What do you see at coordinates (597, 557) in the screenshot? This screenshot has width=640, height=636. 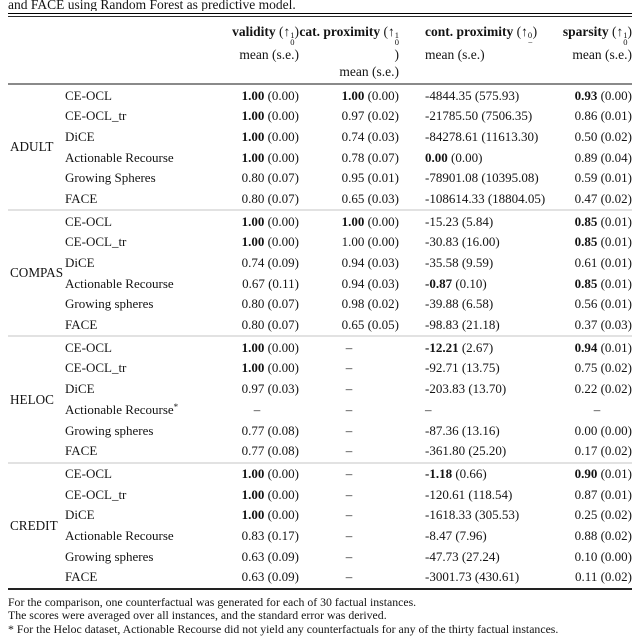 I see `metric-cell: 0.10 (0.00)` at bounding box center [597, 557].